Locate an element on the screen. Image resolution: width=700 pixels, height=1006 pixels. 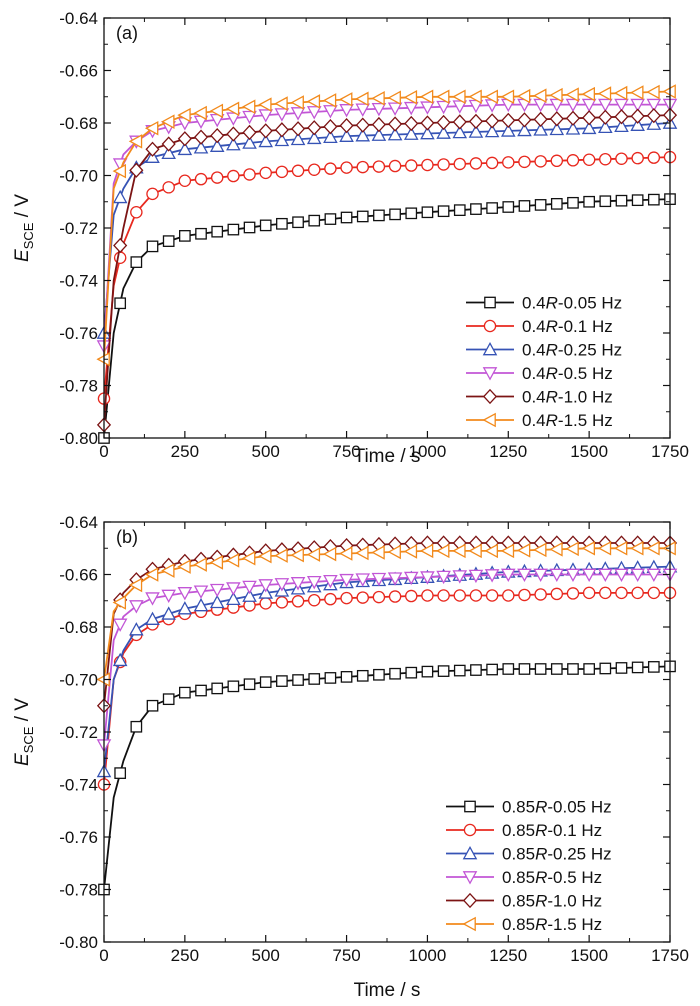
y-tick-label: -0.66 is located at coordinates (78, 71).